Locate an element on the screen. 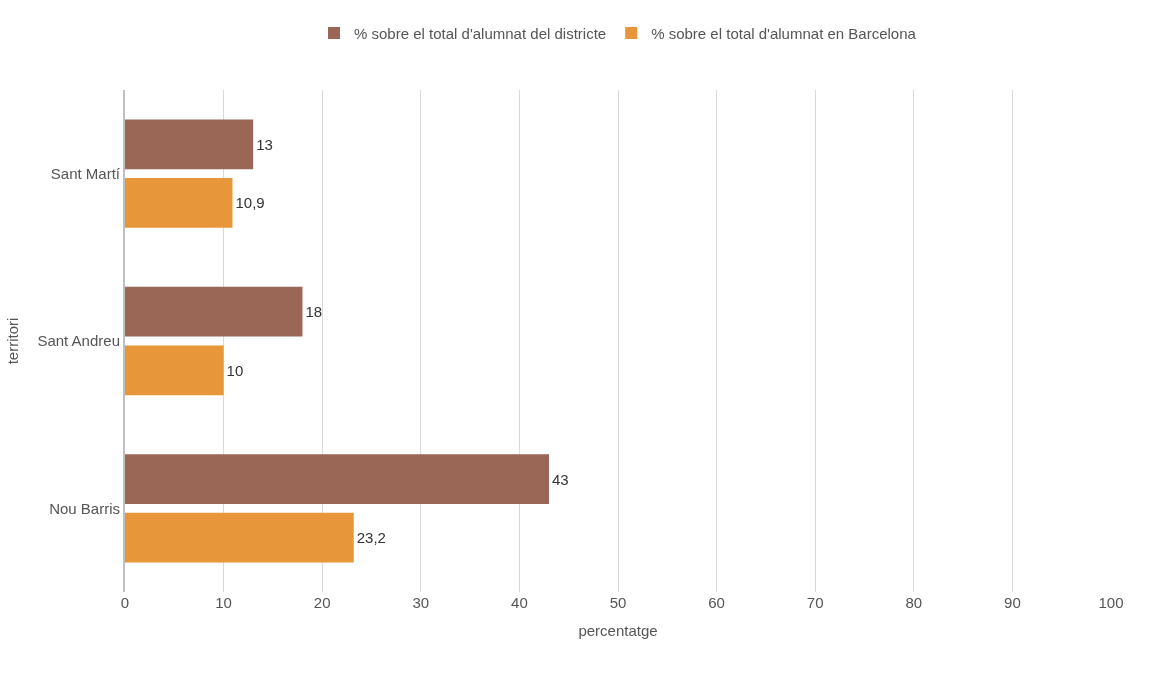 The width and height of the screenshot is (1151, 682). data-label: 13 is located at coordinates (264, 144).